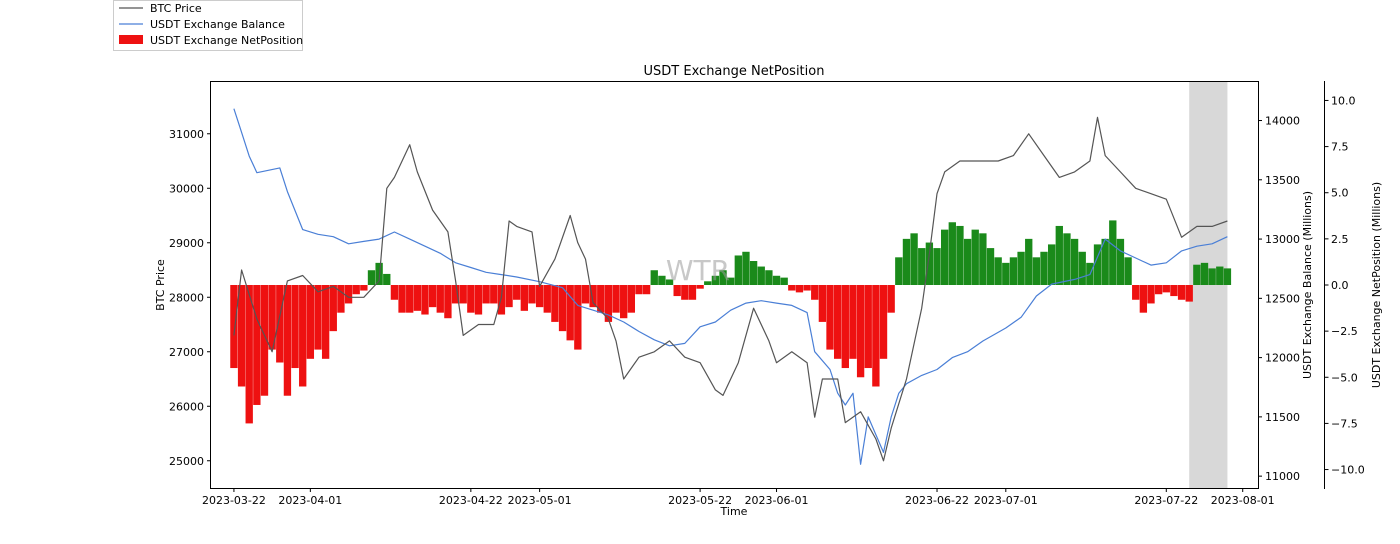 The width and height of the screenshot is (1400, 544). Describe the element at coordinates (186, 406) in the screenshot. I see `left-tick-label: 26000` at that location.